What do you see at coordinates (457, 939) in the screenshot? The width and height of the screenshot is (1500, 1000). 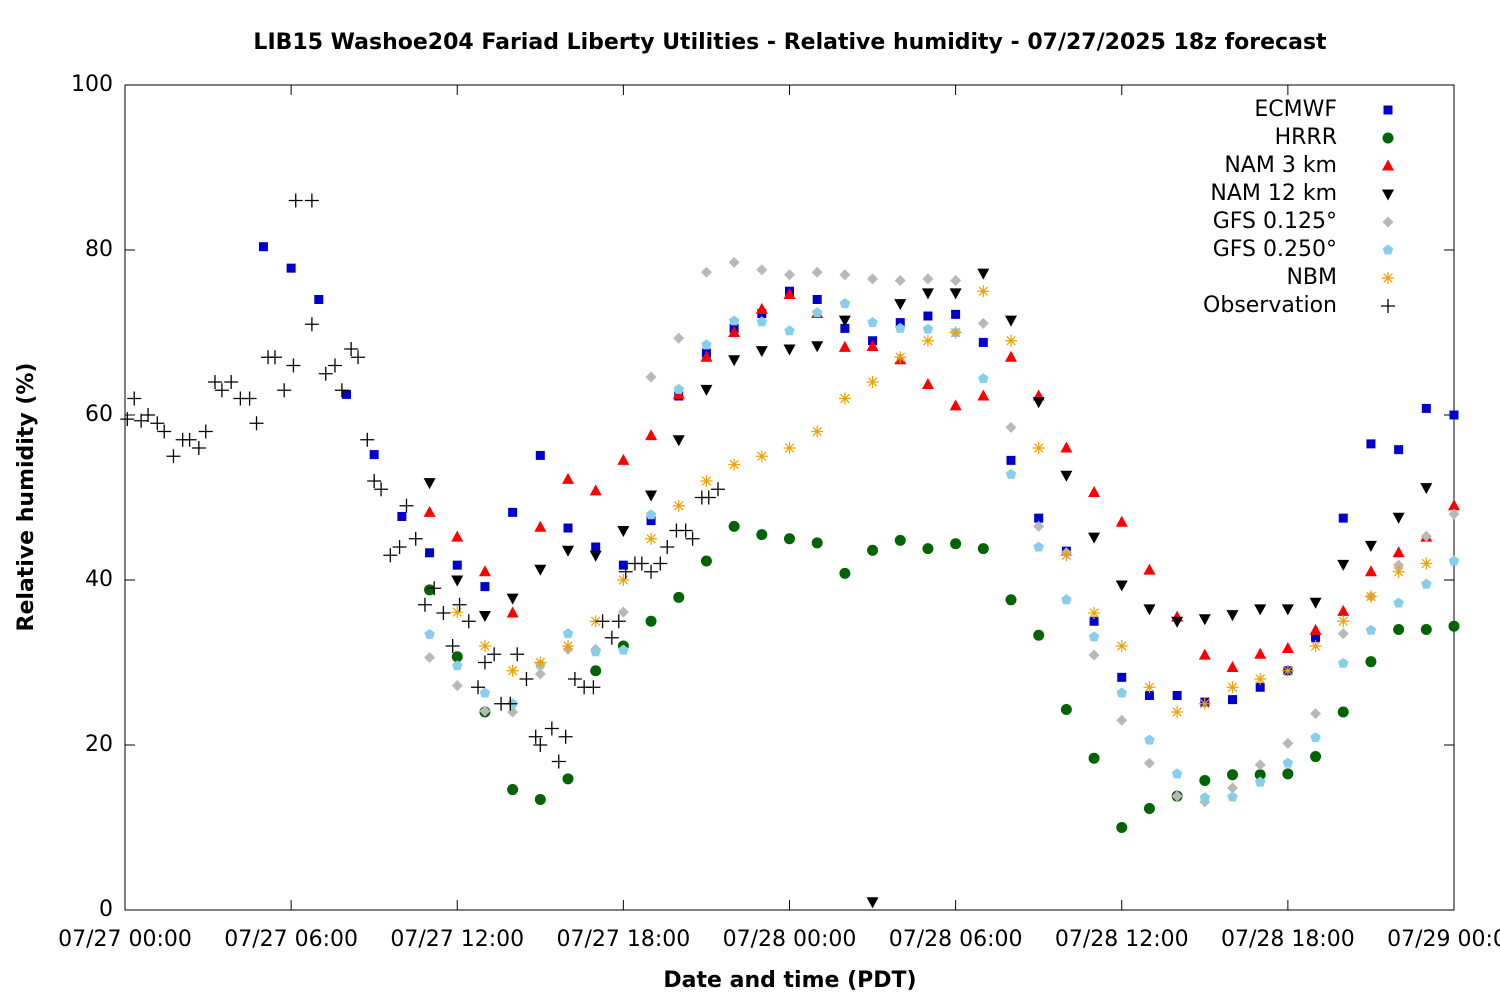 I see `x-tick-label: 07/27 12:00` at bounding box center [457, 939].